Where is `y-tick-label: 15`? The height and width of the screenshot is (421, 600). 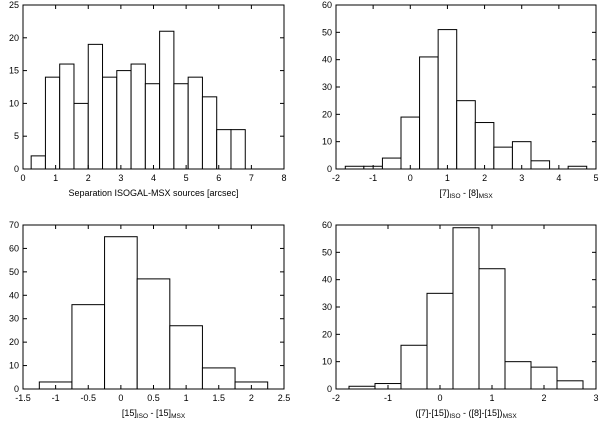 y-tick-label: 15 is located at coordinates (14, 71).